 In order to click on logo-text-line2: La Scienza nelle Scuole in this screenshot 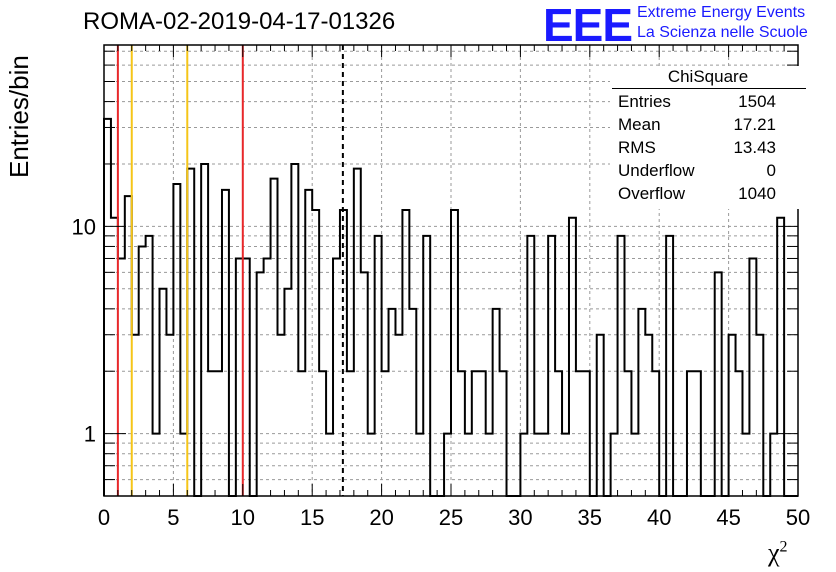, I will do `click(722, 32)`.